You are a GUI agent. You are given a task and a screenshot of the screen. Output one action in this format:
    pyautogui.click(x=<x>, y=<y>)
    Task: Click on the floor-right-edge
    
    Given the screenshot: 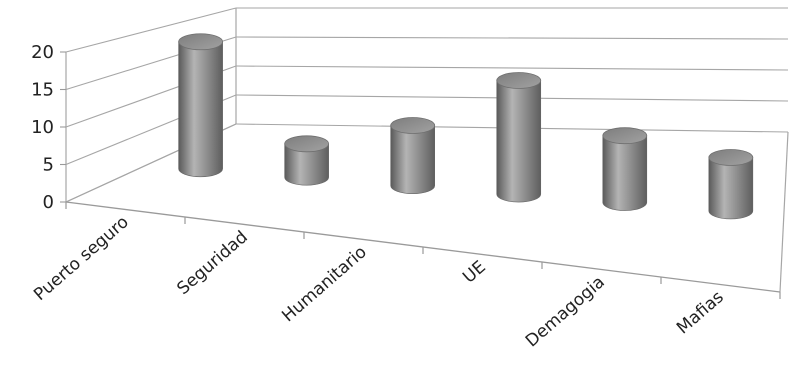 What is the action you would take?
    pyautogui.click(x=784, y=212)
    